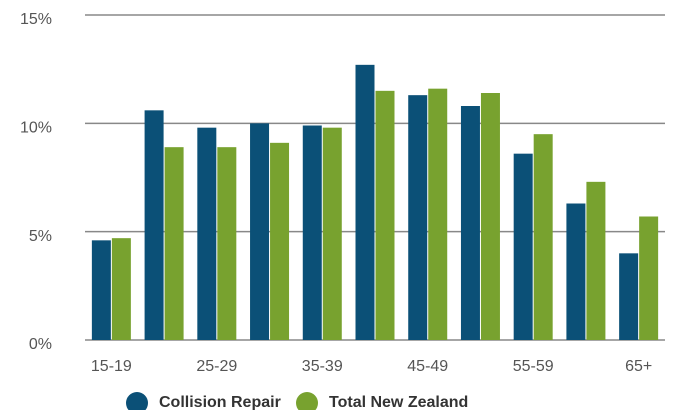 Image resolution: width=678 pixels, height=410 pixels. What do you see at coordinates (36, 19) in the screenshot?
I see `y-tick-label: 15%` at bounding box center [36, 19].